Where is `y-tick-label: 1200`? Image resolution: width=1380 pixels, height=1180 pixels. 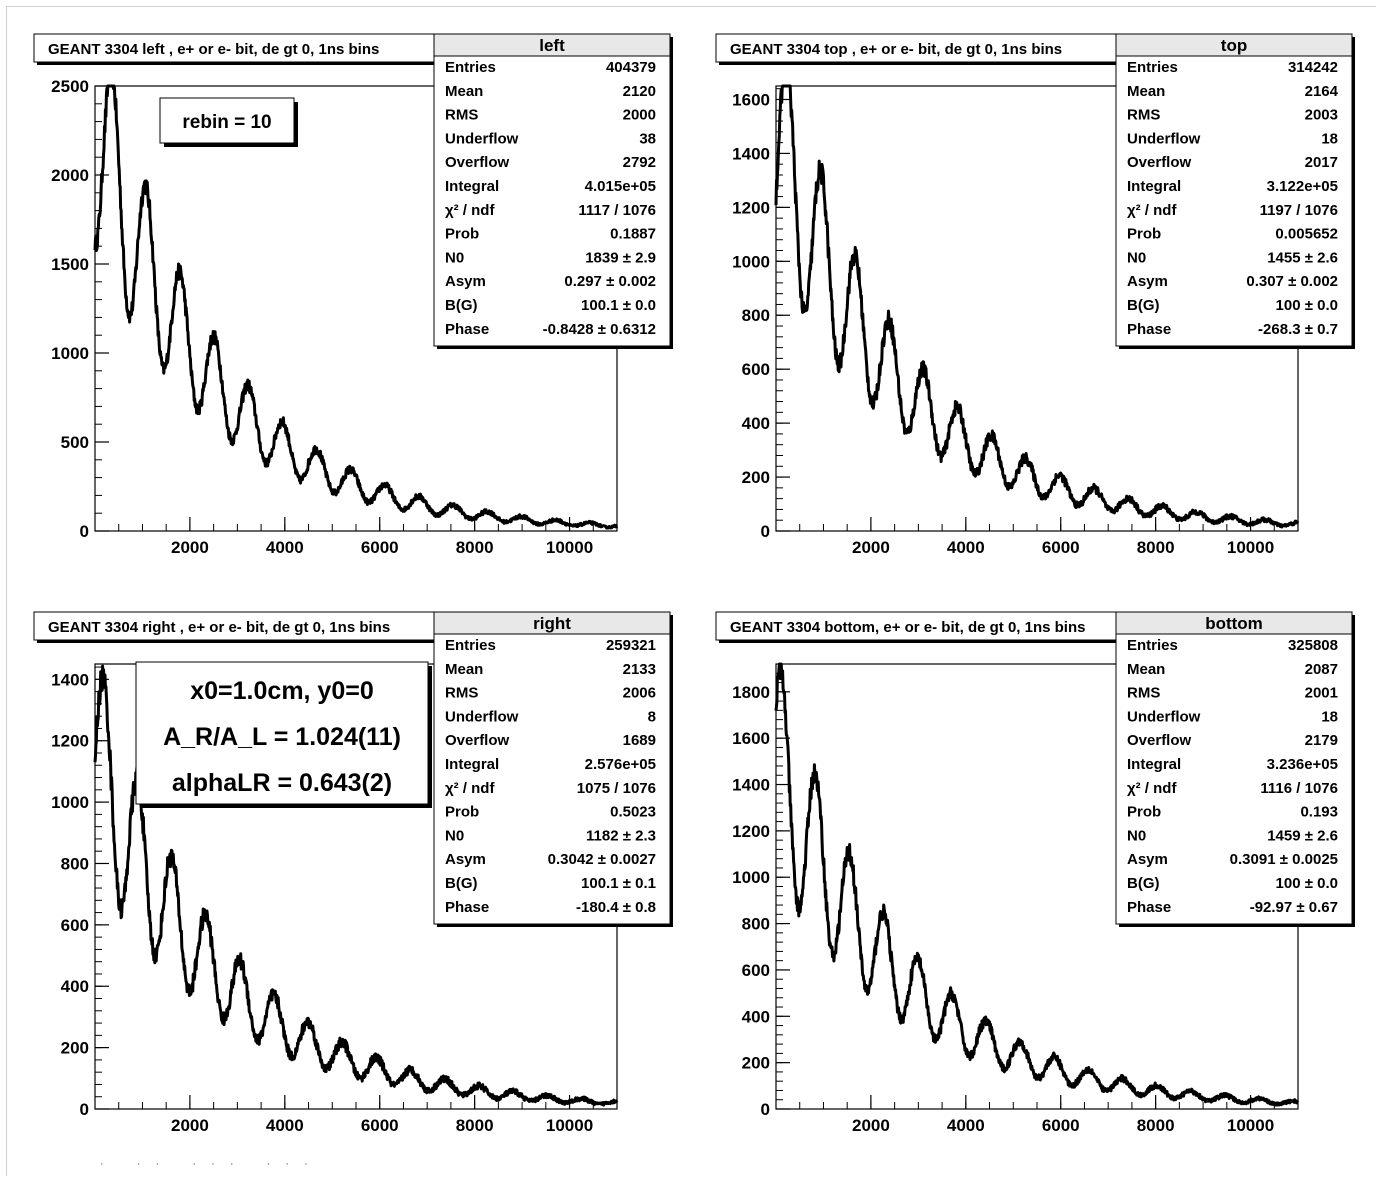
y-tick-label: 1200 is located at coordinates (751, 207).